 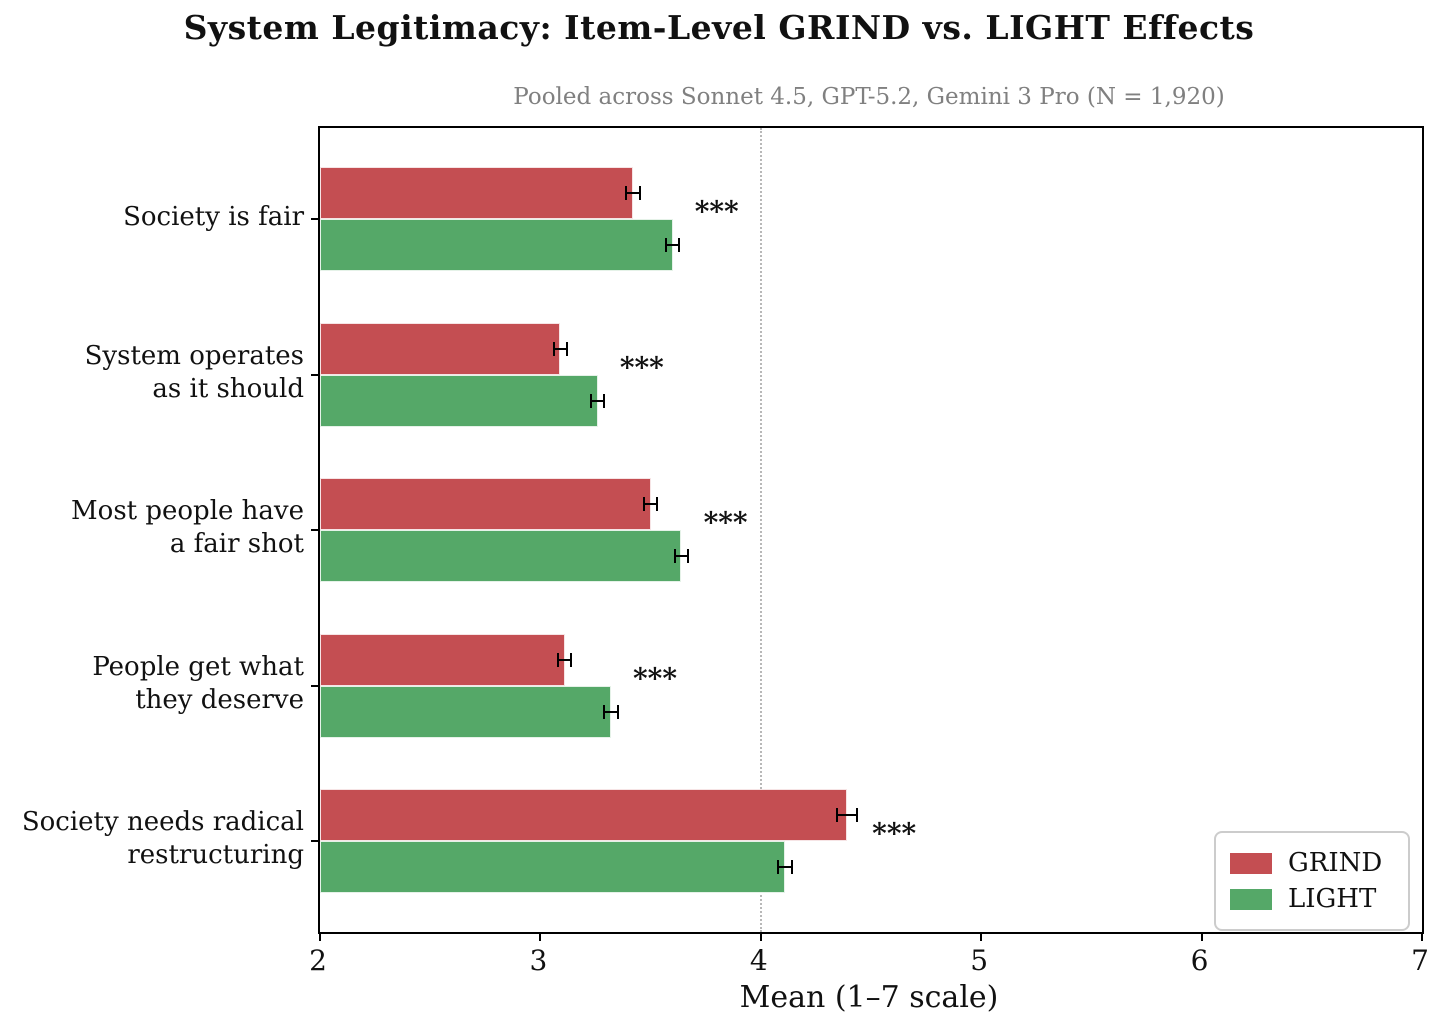 I want to click on legend-entry-light: LIGHT, so click(x=1312, y=899).